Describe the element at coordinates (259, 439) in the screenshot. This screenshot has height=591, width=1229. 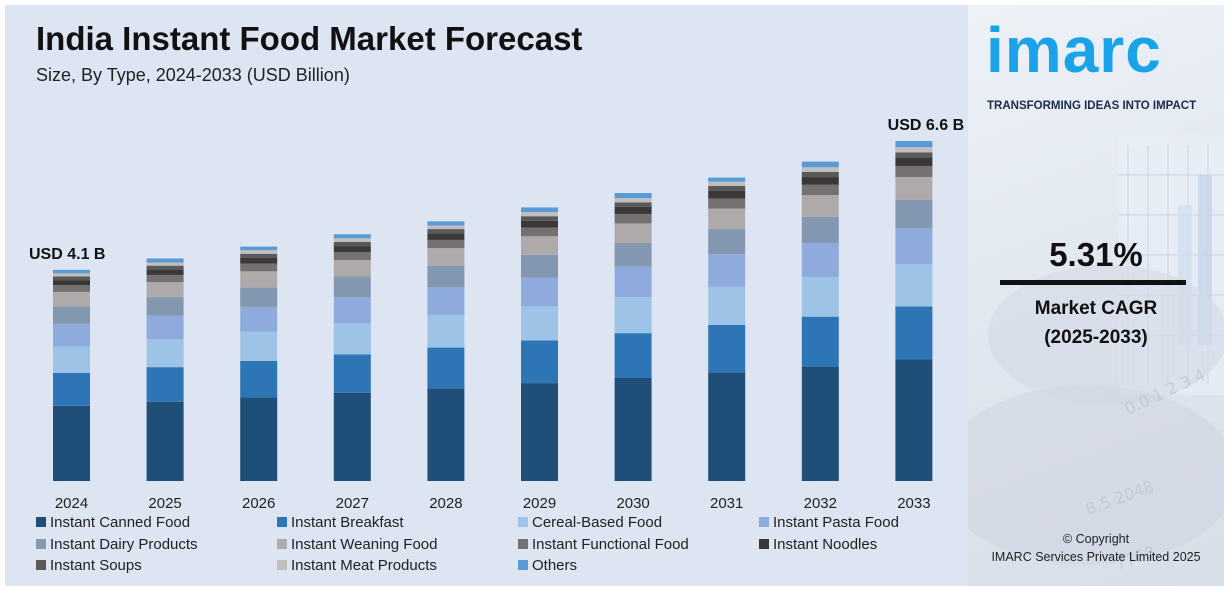
I see `bar-segment-2026-instant-canned-food` at that location.